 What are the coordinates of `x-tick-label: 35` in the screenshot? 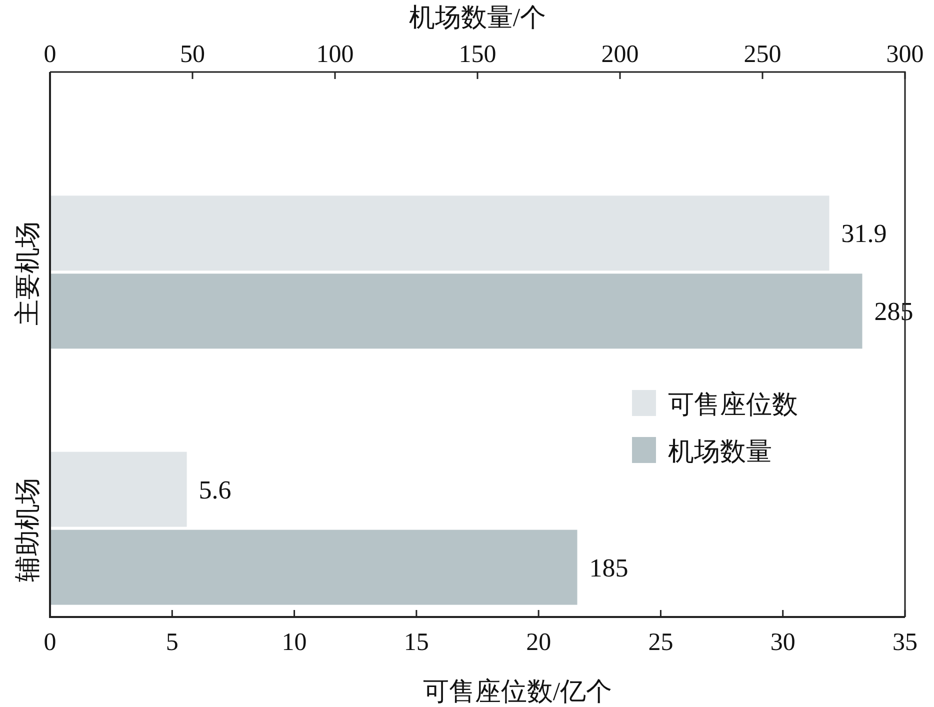 It's located at (905, 642).